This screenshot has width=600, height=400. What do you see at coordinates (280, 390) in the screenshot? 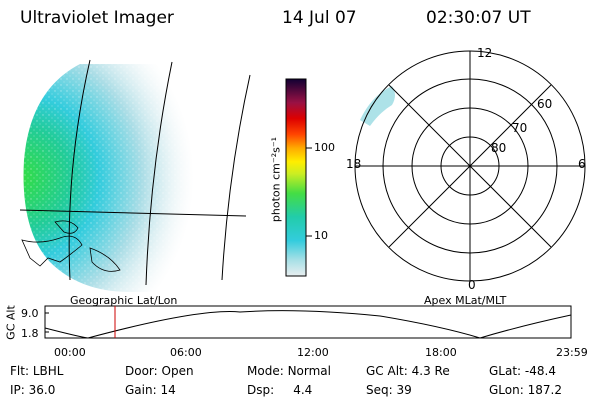
I see `dsp-info: Dsp: 4.4` at bounding box center [280, 390].